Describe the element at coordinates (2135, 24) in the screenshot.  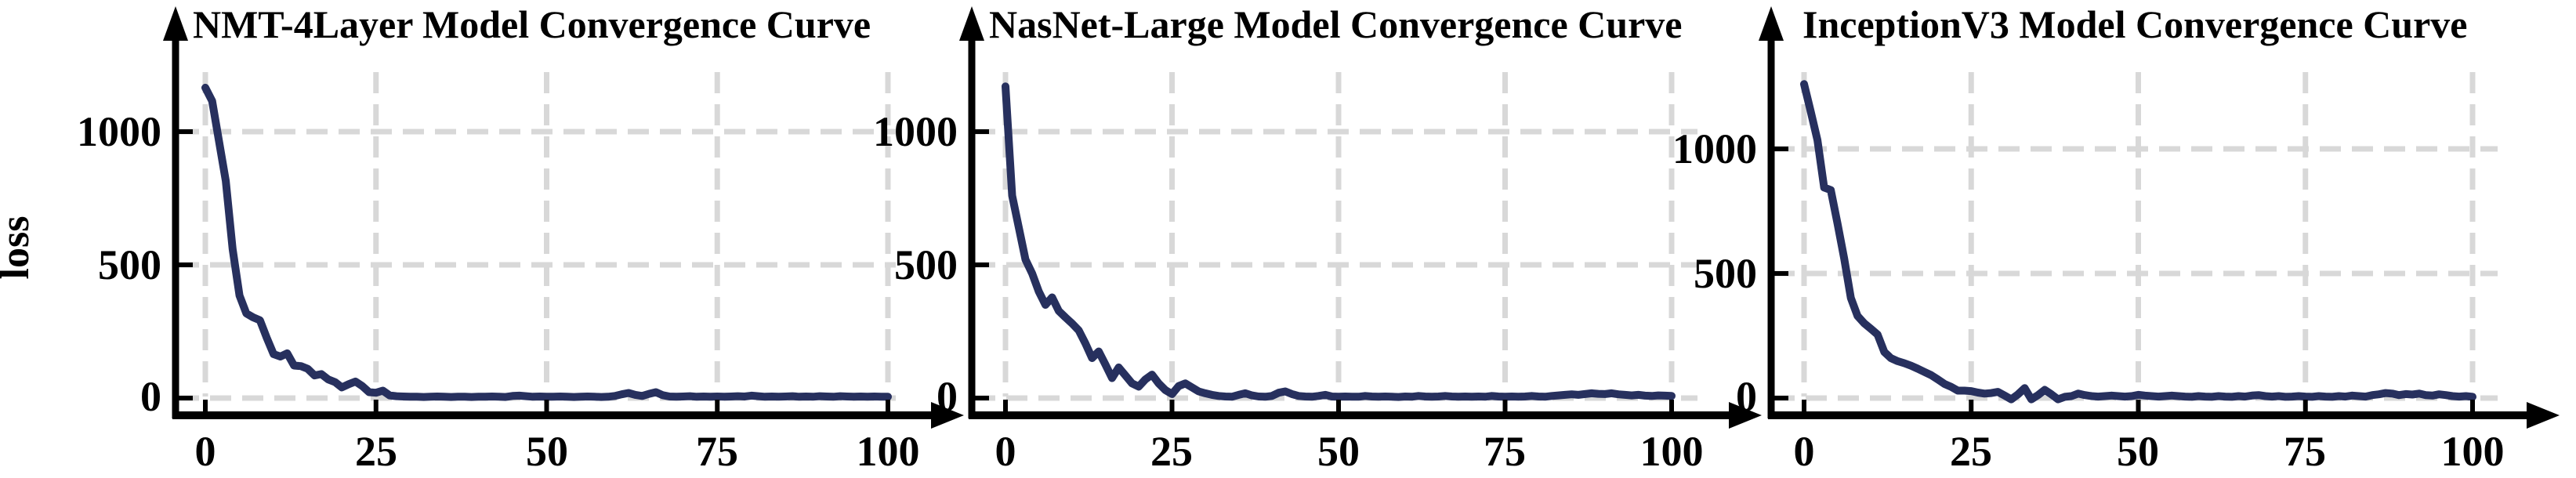
I see `chart-title: InceptionV3 Model Convergence Curve` at that location.